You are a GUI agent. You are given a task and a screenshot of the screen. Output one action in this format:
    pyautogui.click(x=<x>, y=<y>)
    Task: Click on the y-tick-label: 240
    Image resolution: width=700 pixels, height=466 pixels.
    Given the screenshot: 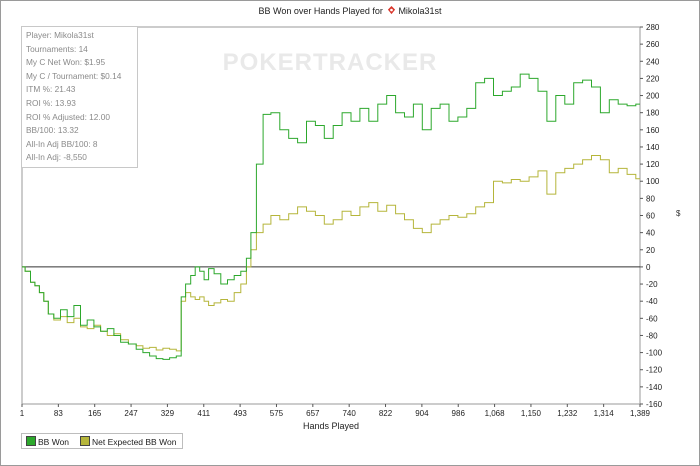 What is the action you would take?
    pyautogui.click(x=653, y=61)
    